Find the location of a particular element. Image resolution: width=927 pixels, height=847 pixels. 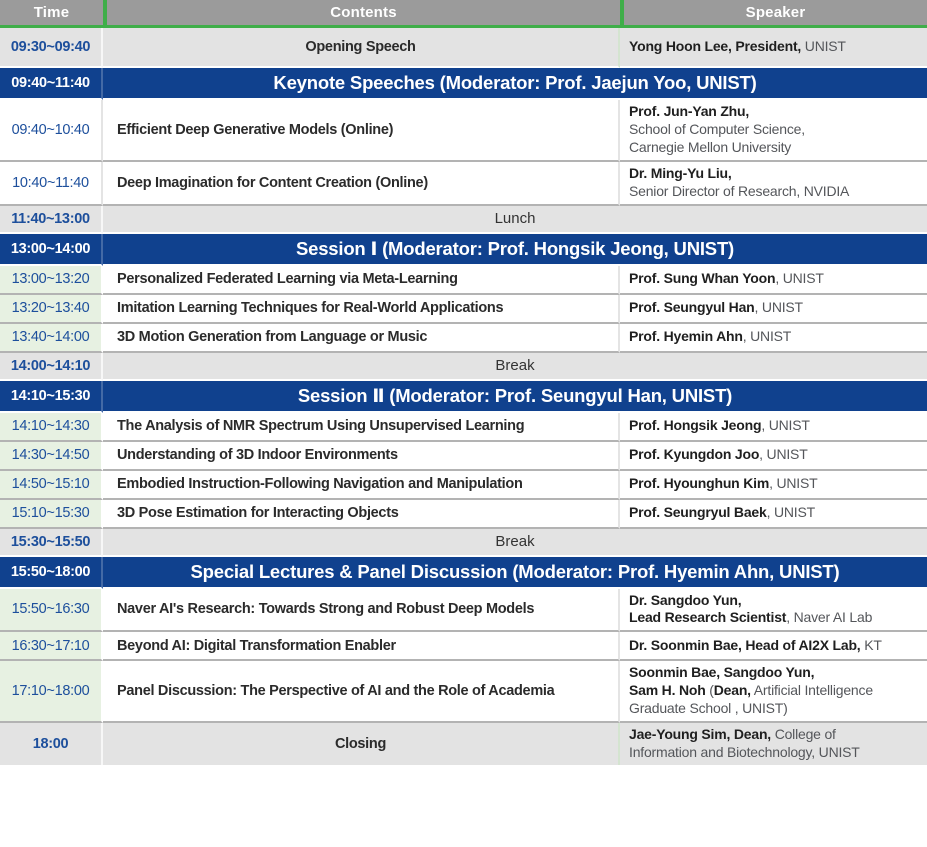

time-cell: 09:30~09:40 is located at coordinates (51, 48).